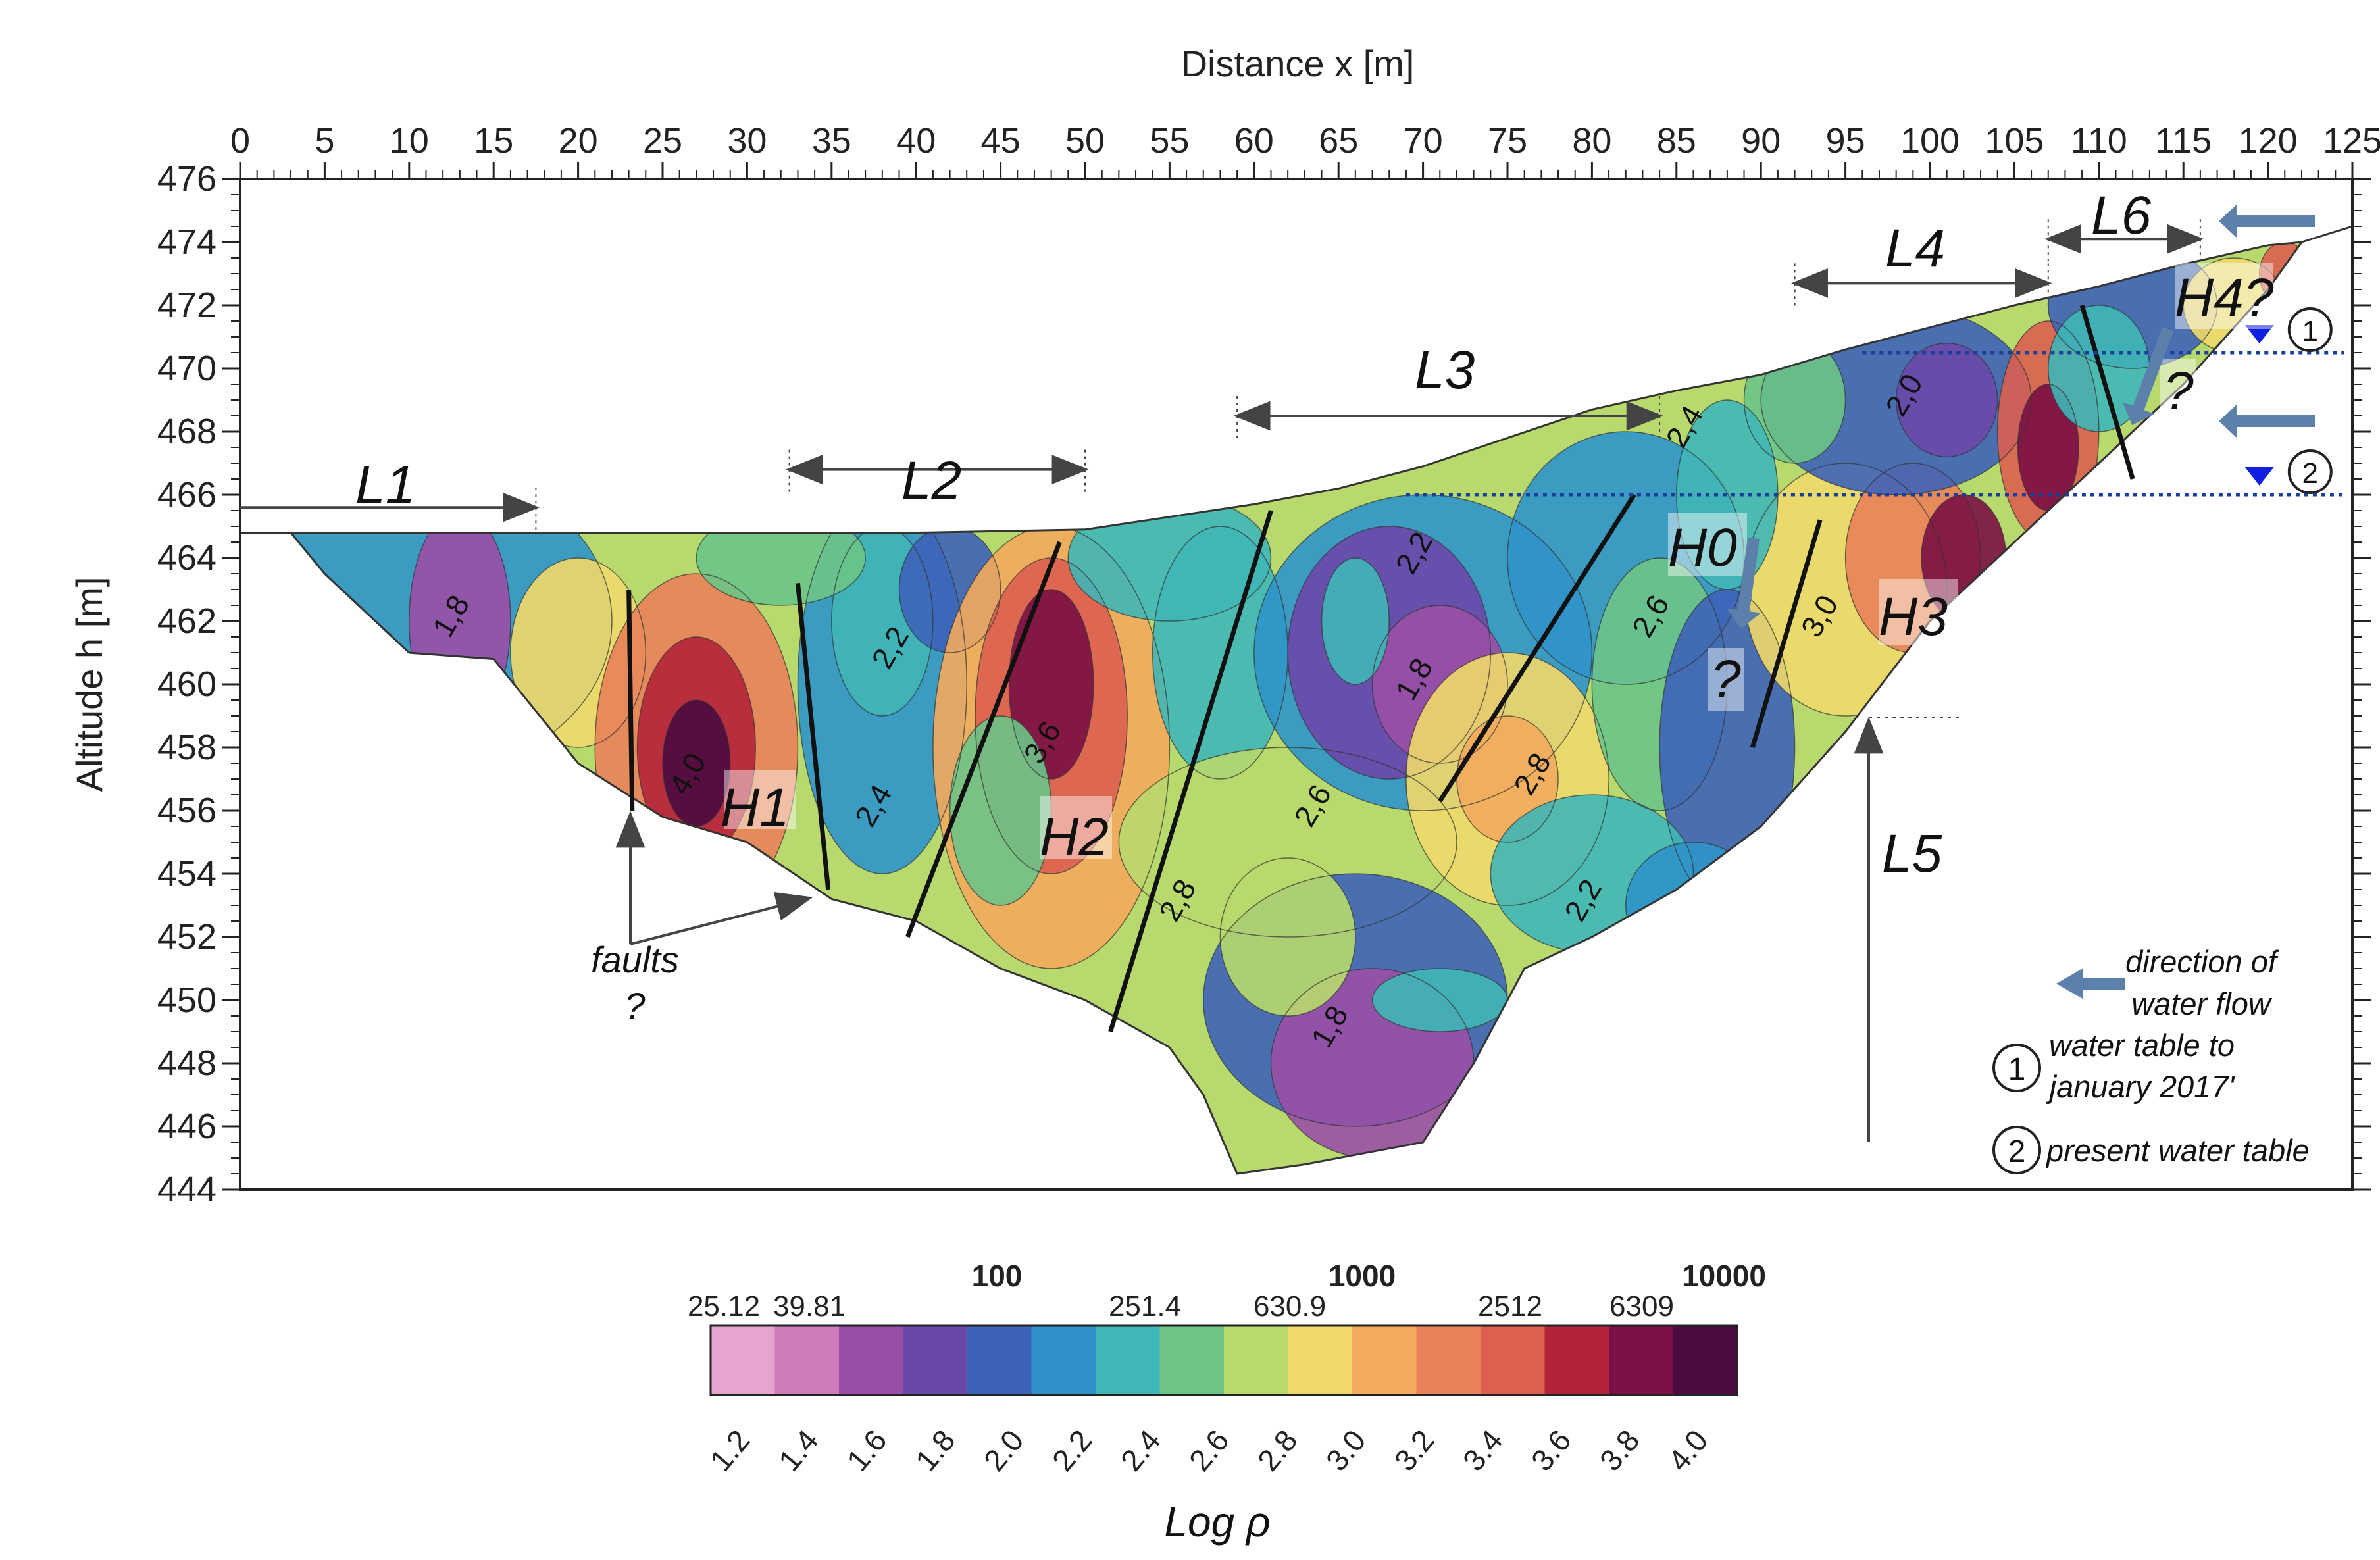  I want to click on x-tick-label: 55, so click(1169, 141).